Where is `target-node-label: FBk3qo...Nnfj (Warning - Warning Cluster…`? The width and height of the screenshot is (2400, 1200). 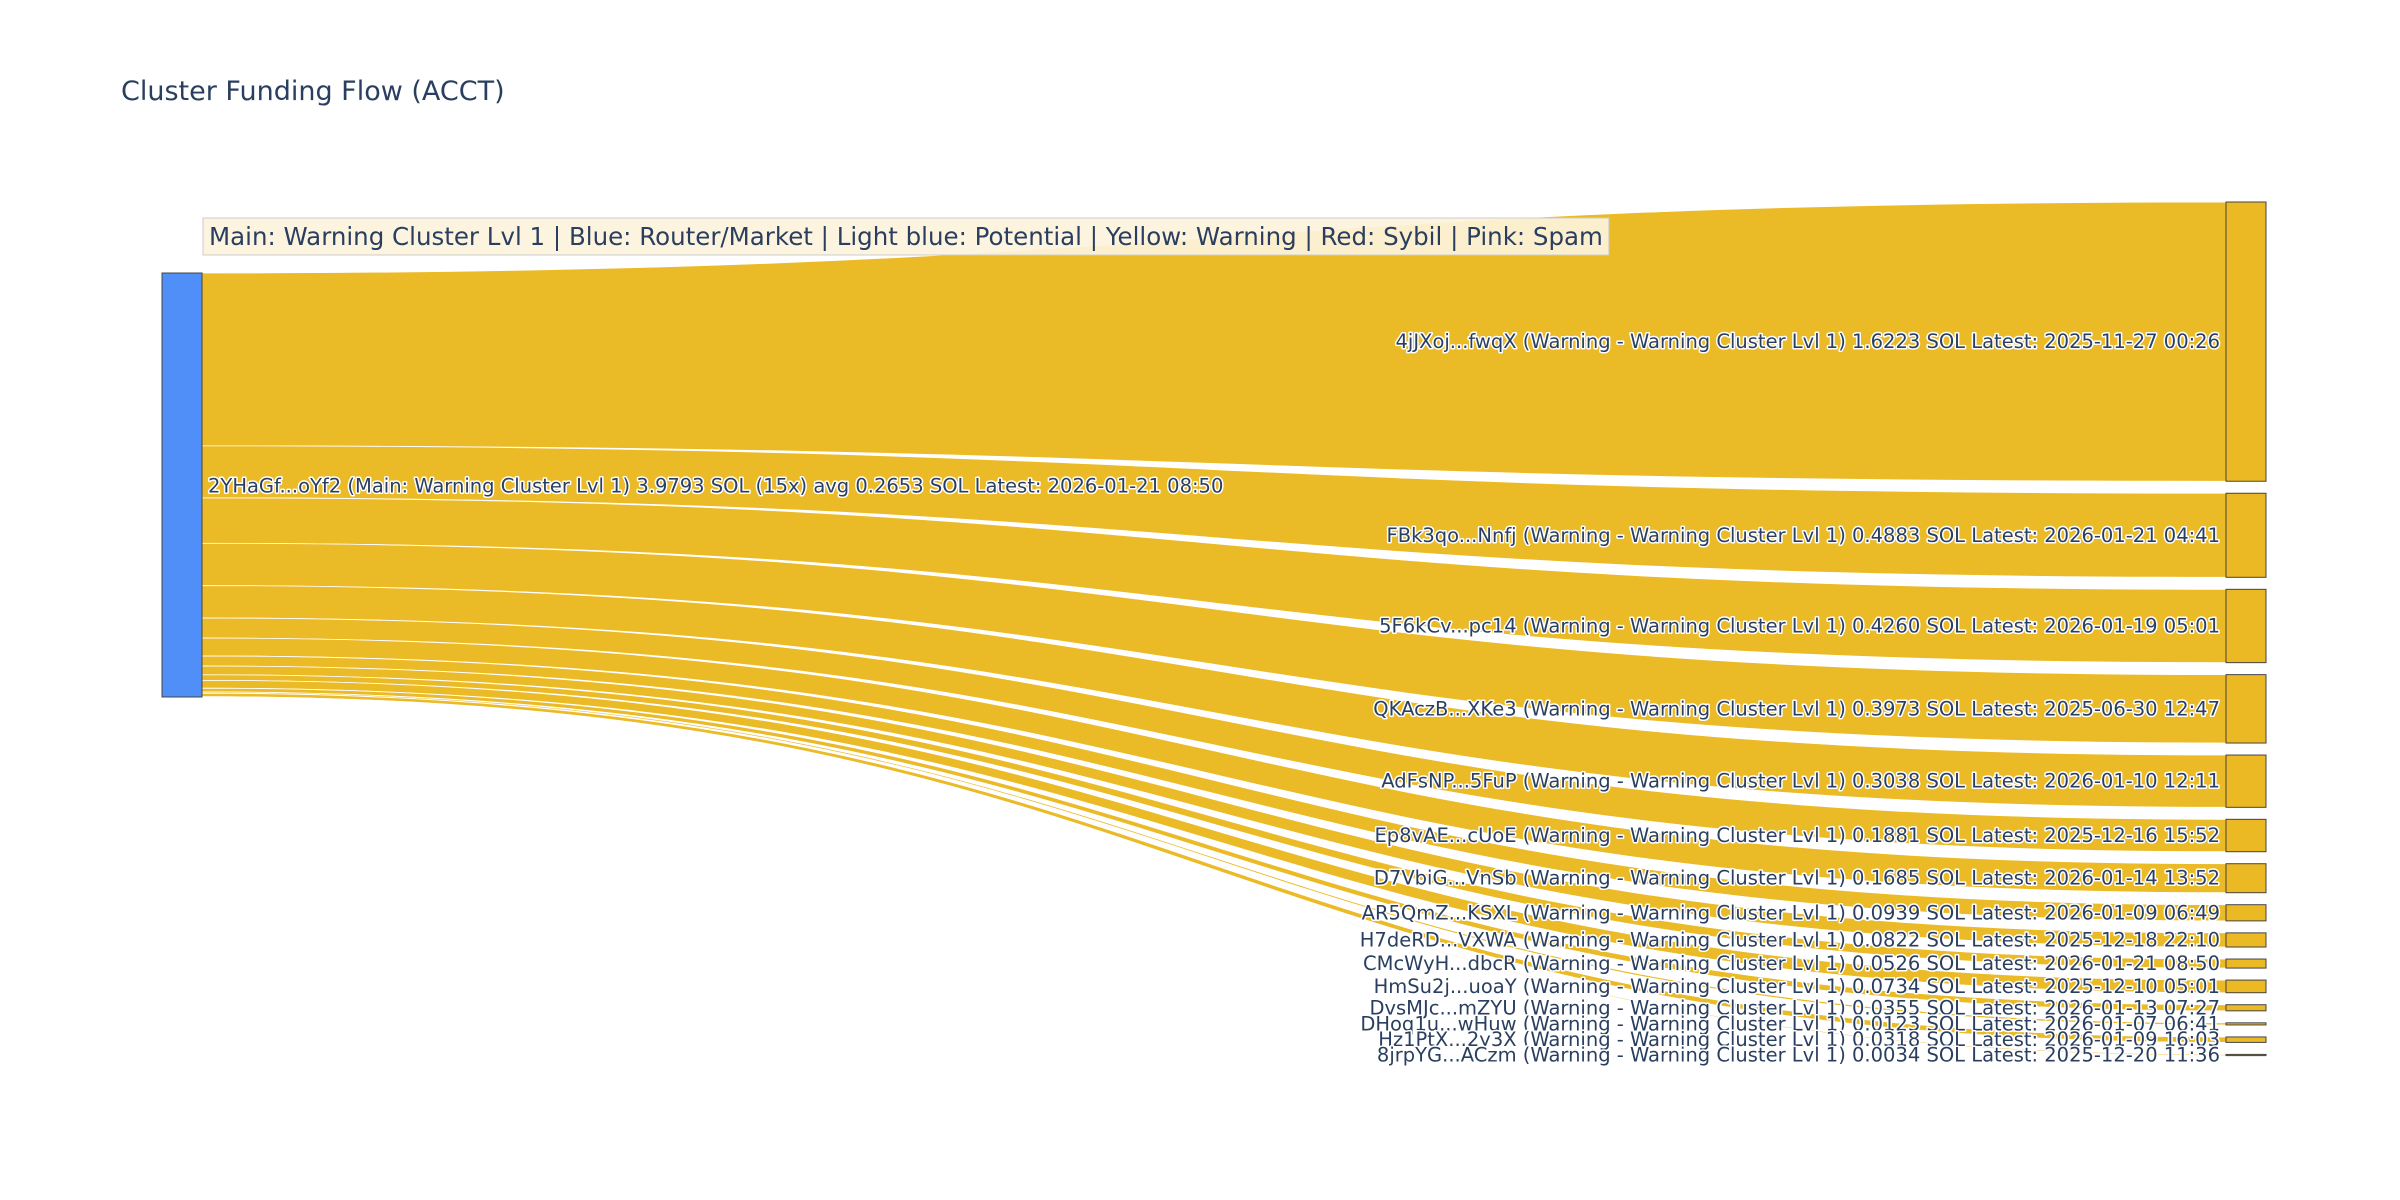 target-node-label: FBk3qo...Nnfj (Warning - Warning Cluster… is located at coordinates (1803, 535).